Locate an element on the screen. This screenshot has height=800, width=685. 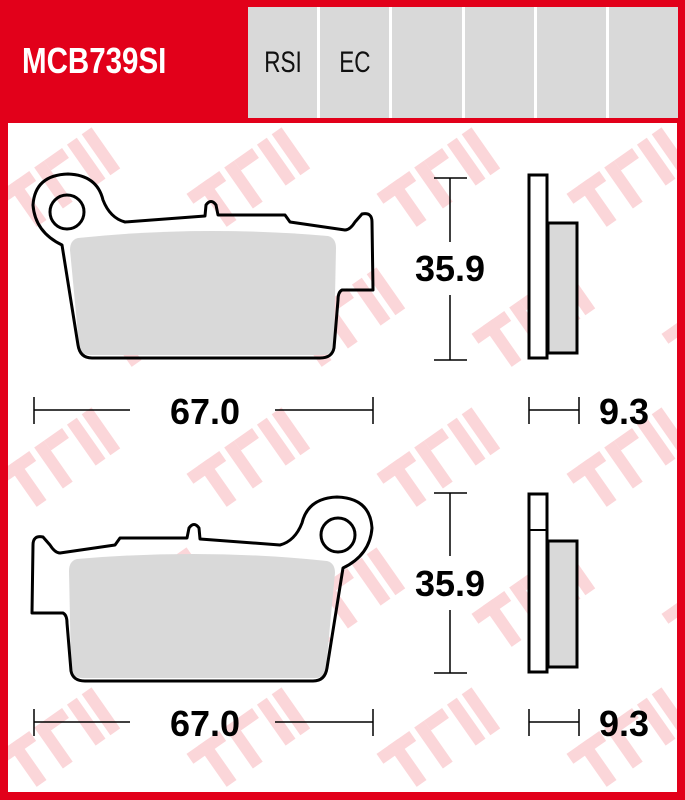
bottom-pad-side-view is located at coordinates (553, 583).